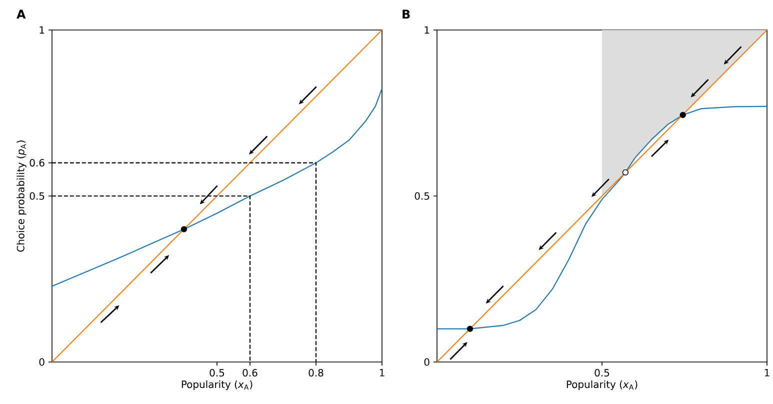 The width and height of the screenshot is (773, 404). What do you see at coordinates (37, 163) in the screenshot?
I see `y-tick-label: 0.6` at bounding box center [37, 163].